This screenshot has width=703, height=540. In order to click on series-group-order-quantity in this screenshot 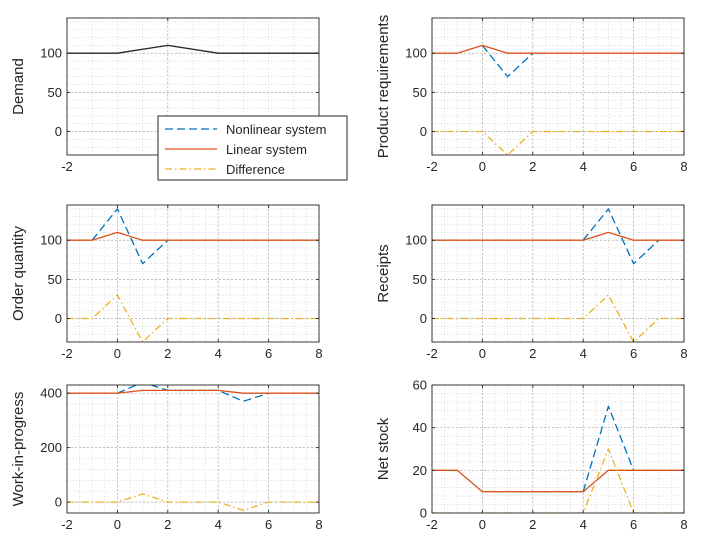, I will do `click(193, 275)`.